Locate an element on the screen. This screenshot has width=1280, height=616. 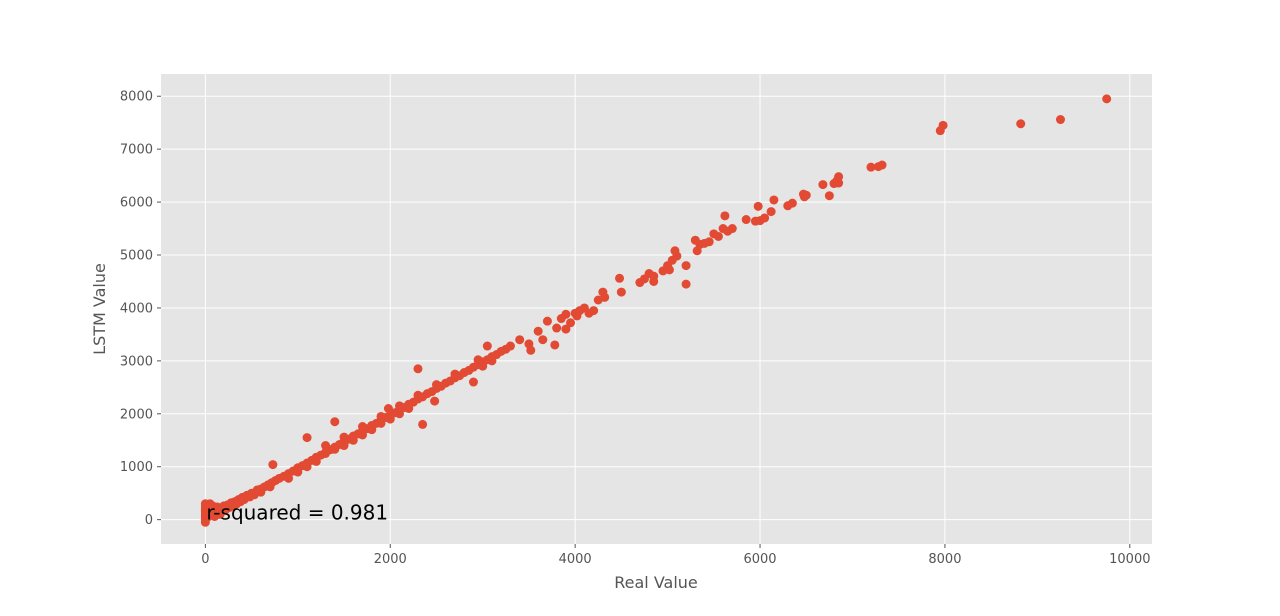
y-tick-label: 6000 is located at coordinates (136, 203).